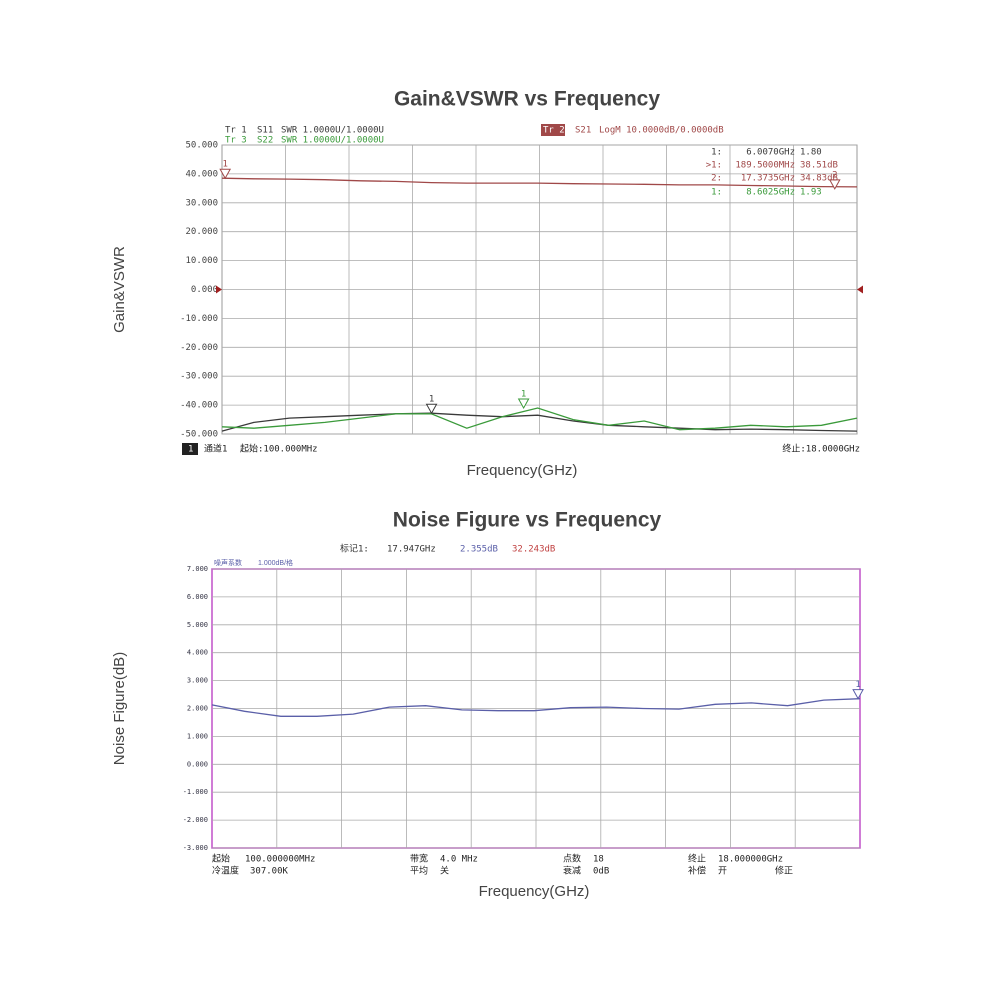 Image resolution: width=1000 pixels, height=1000 pixels. I want to click on y-tick-label: -50.000, so click(199, 435).